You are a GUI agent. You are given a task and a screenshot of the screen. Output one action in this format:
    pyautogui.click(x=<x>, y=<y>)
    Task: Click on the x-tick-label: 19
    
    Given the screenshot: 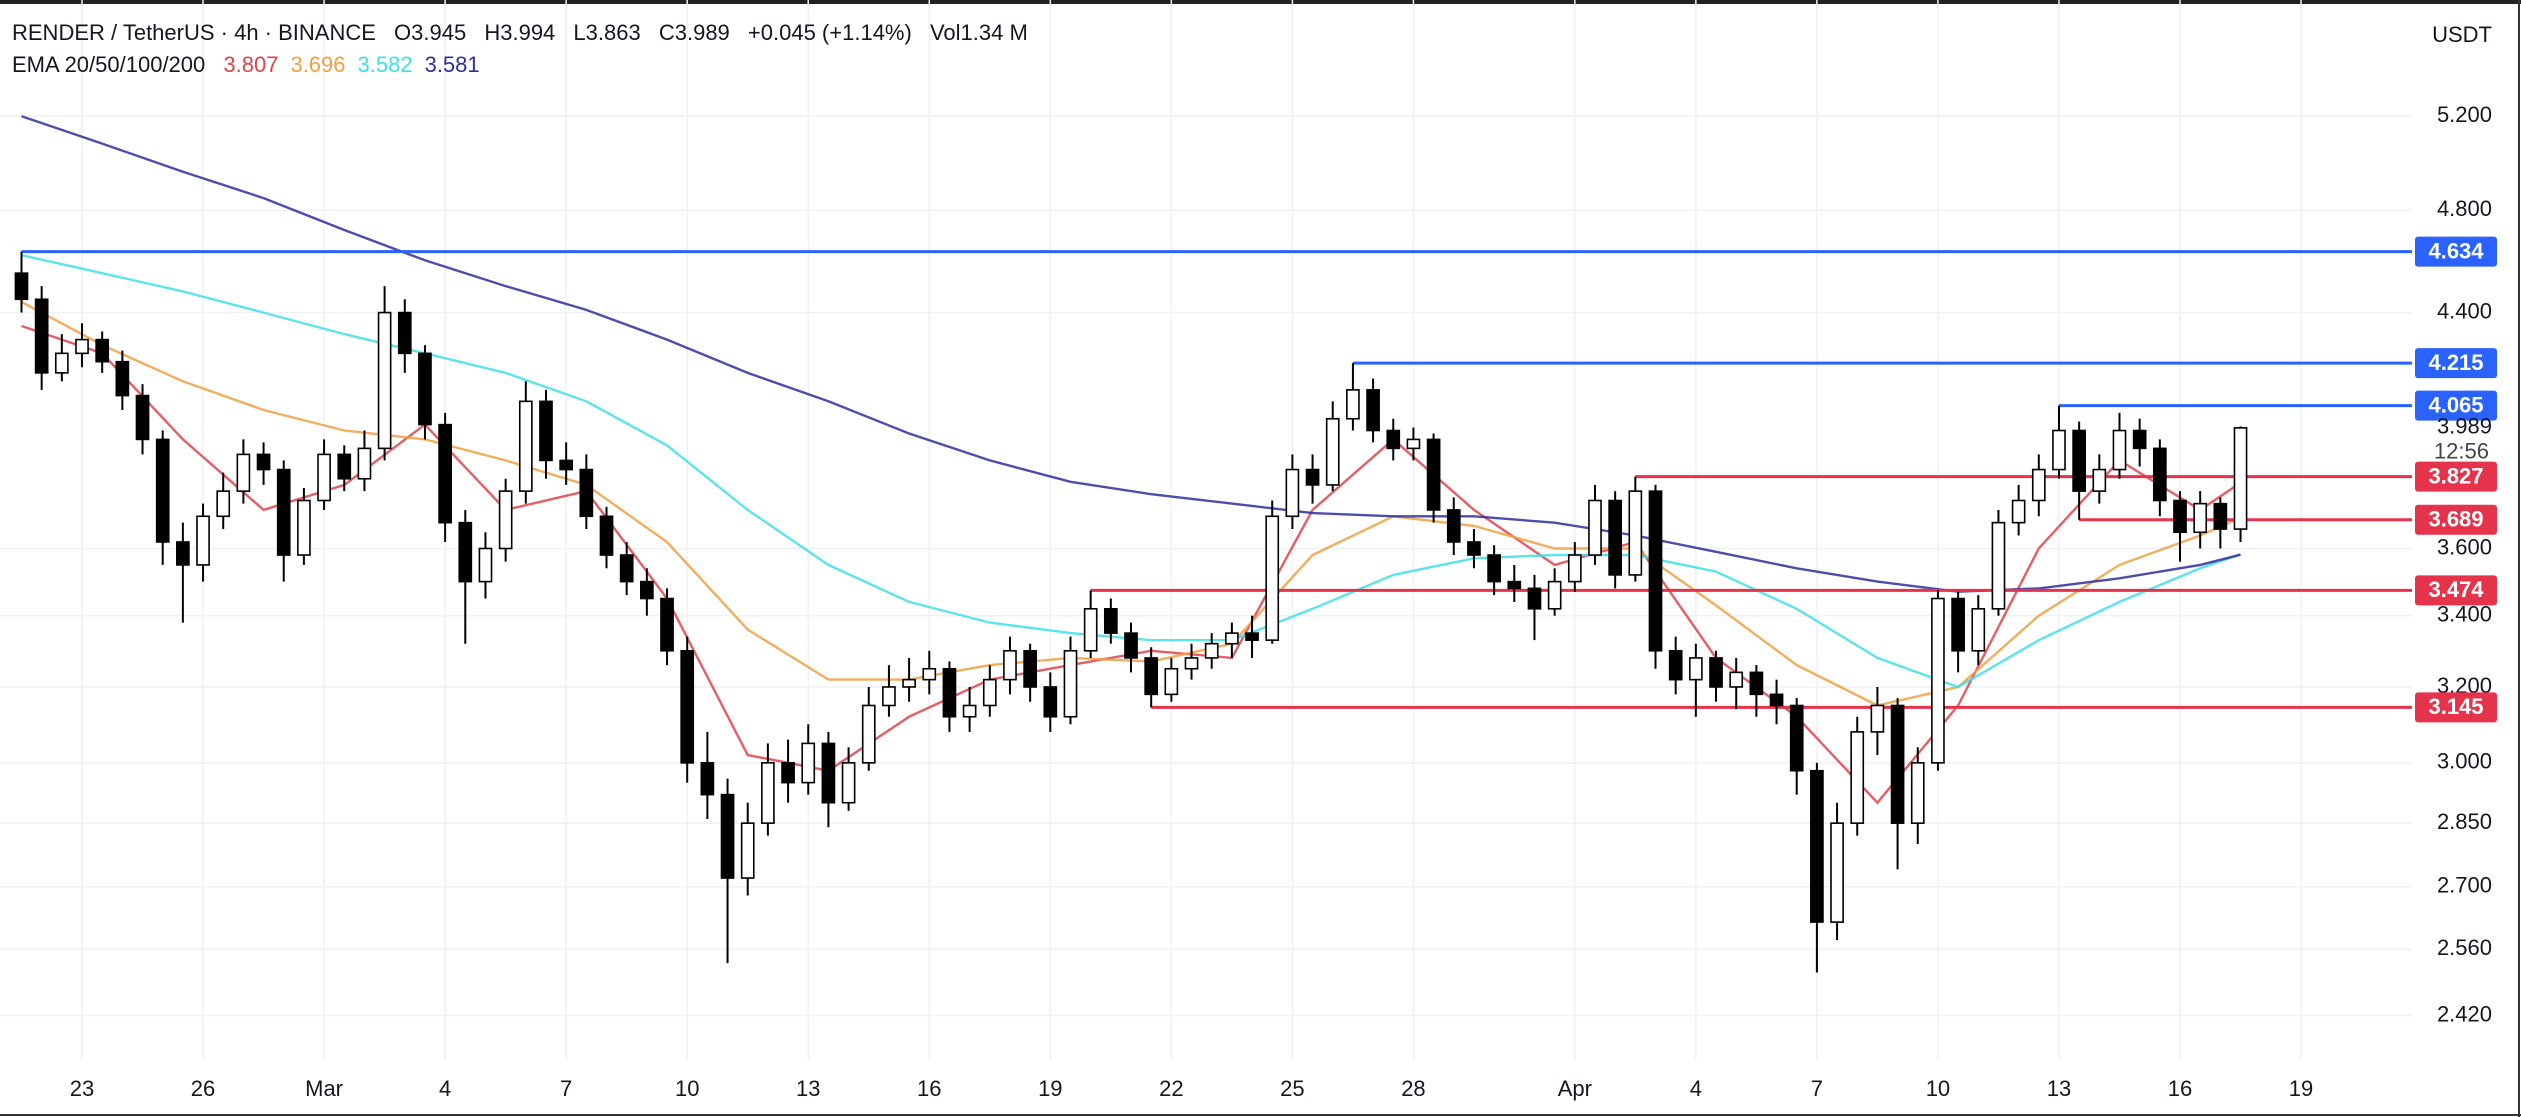 What is the action you would take?
    pyautogui.click(x=1050, y=1088)
    